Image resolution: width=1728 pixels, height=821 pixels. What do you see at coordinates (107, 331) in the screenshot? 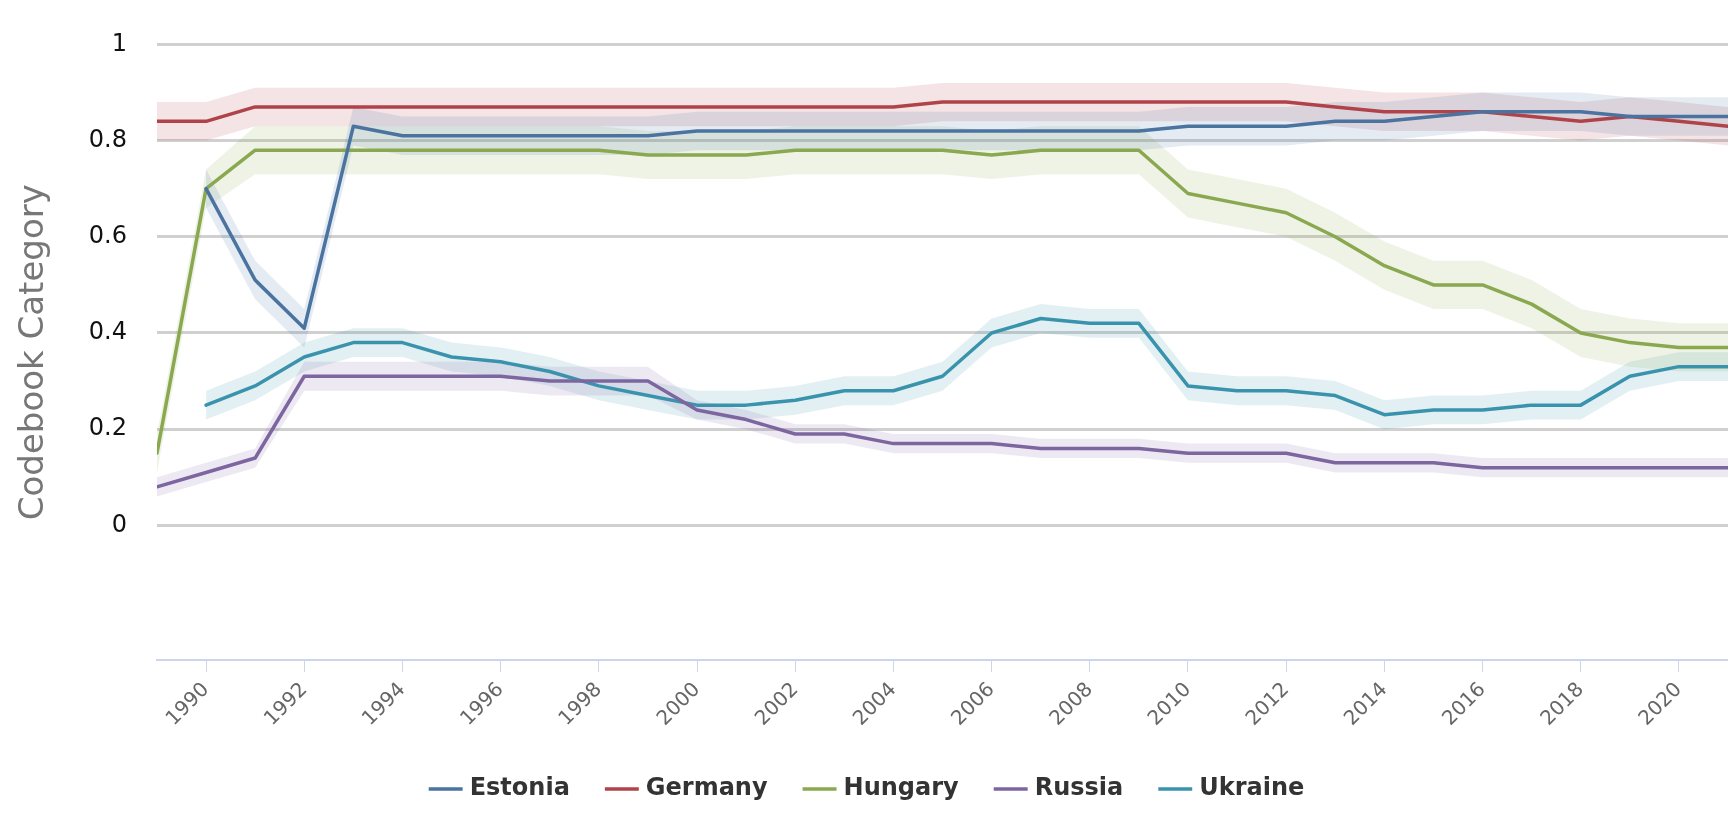
I see `y-tick-label: 0.4` at bounding box center [107, 331].